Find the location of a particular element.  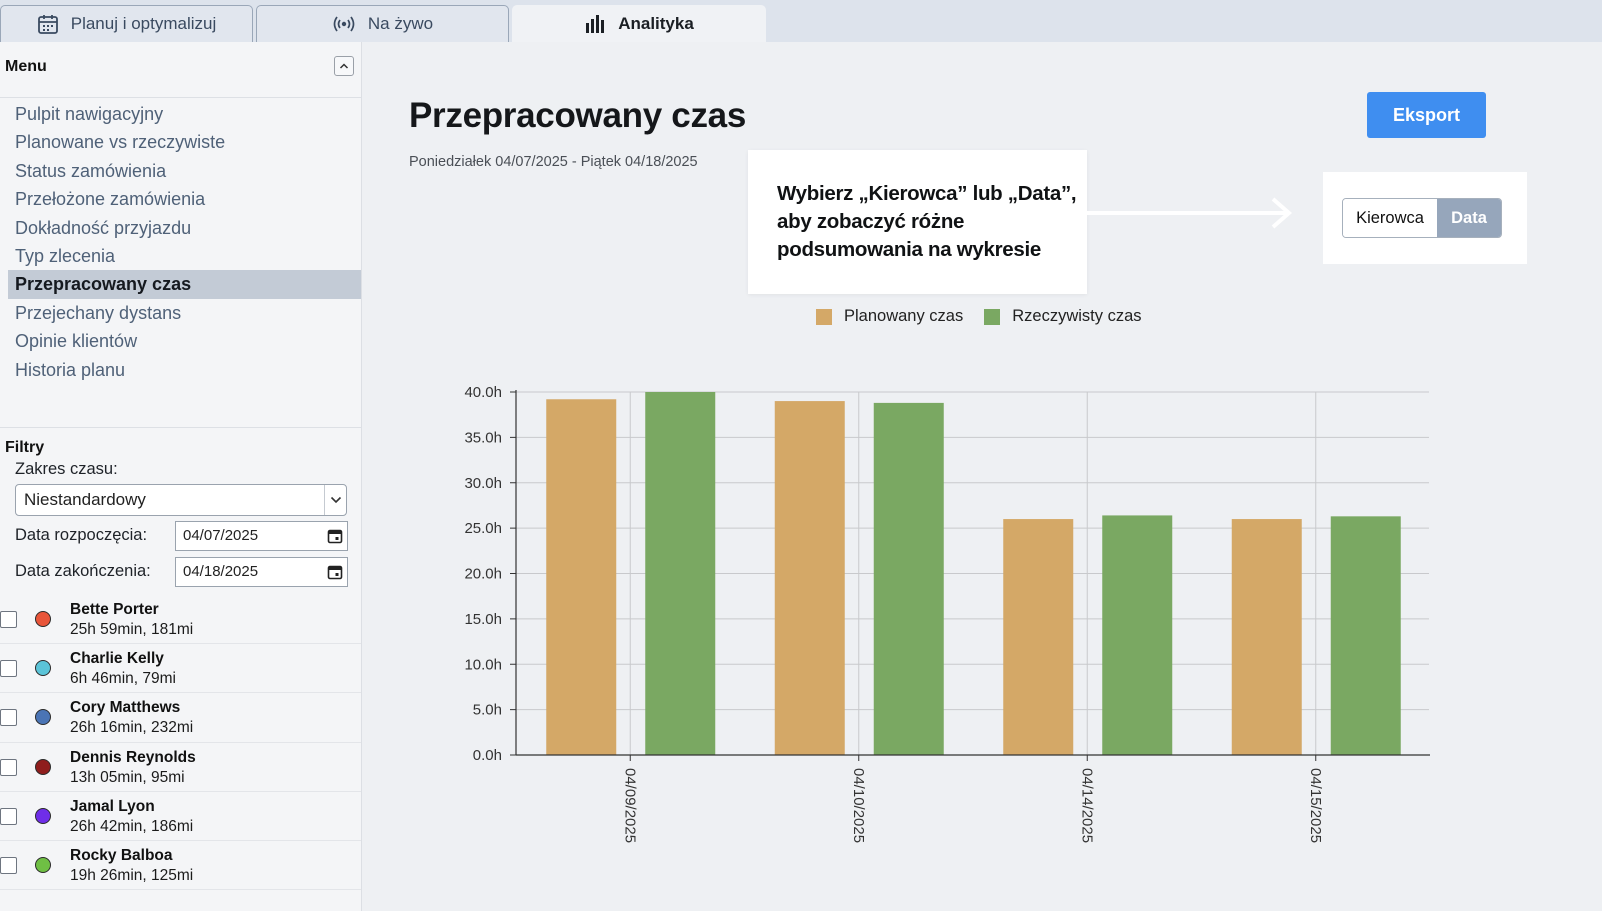

tab-live: Na żywo is located at coordinates (382, 23).